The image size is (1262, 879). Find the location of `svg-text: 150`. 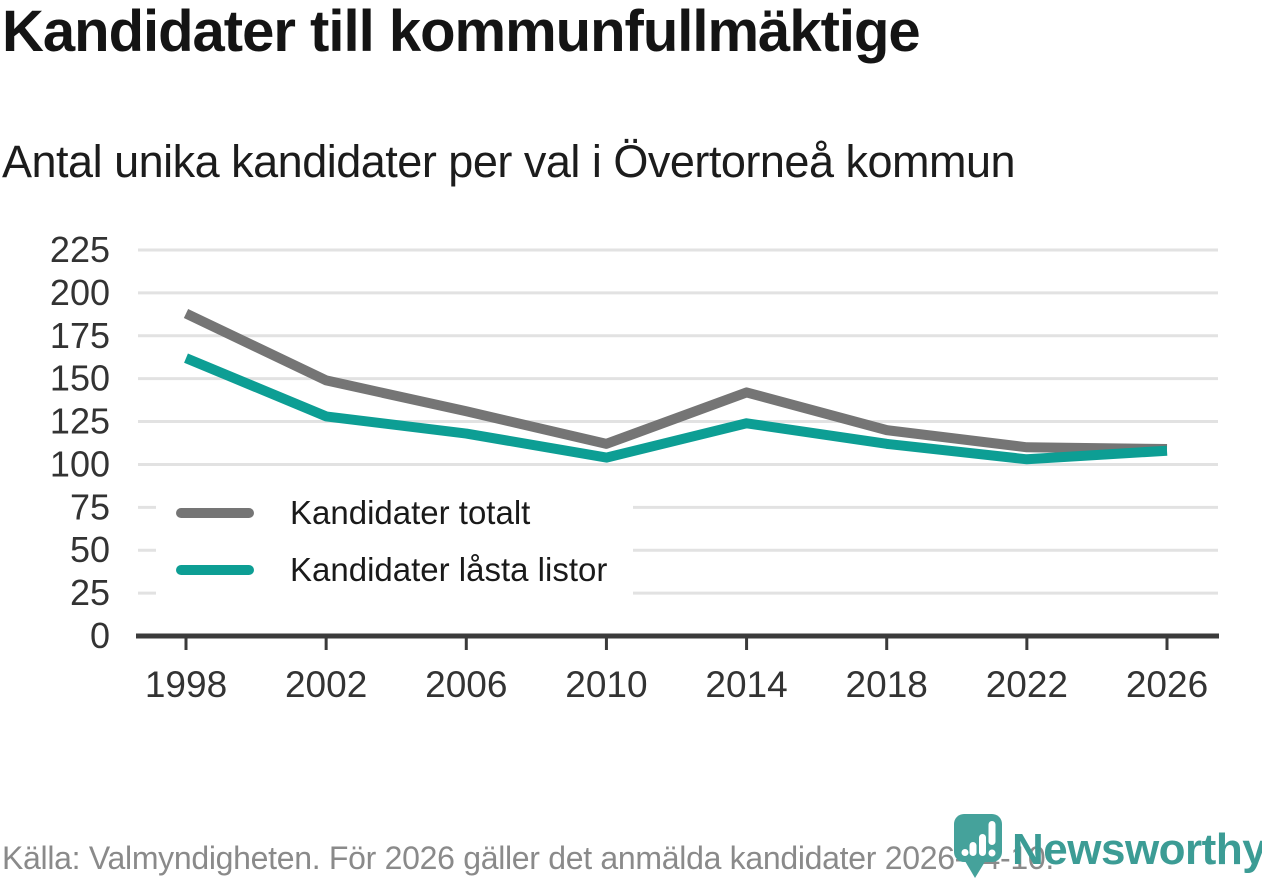

svg-text: 150 is located at coordinates (80, 378).